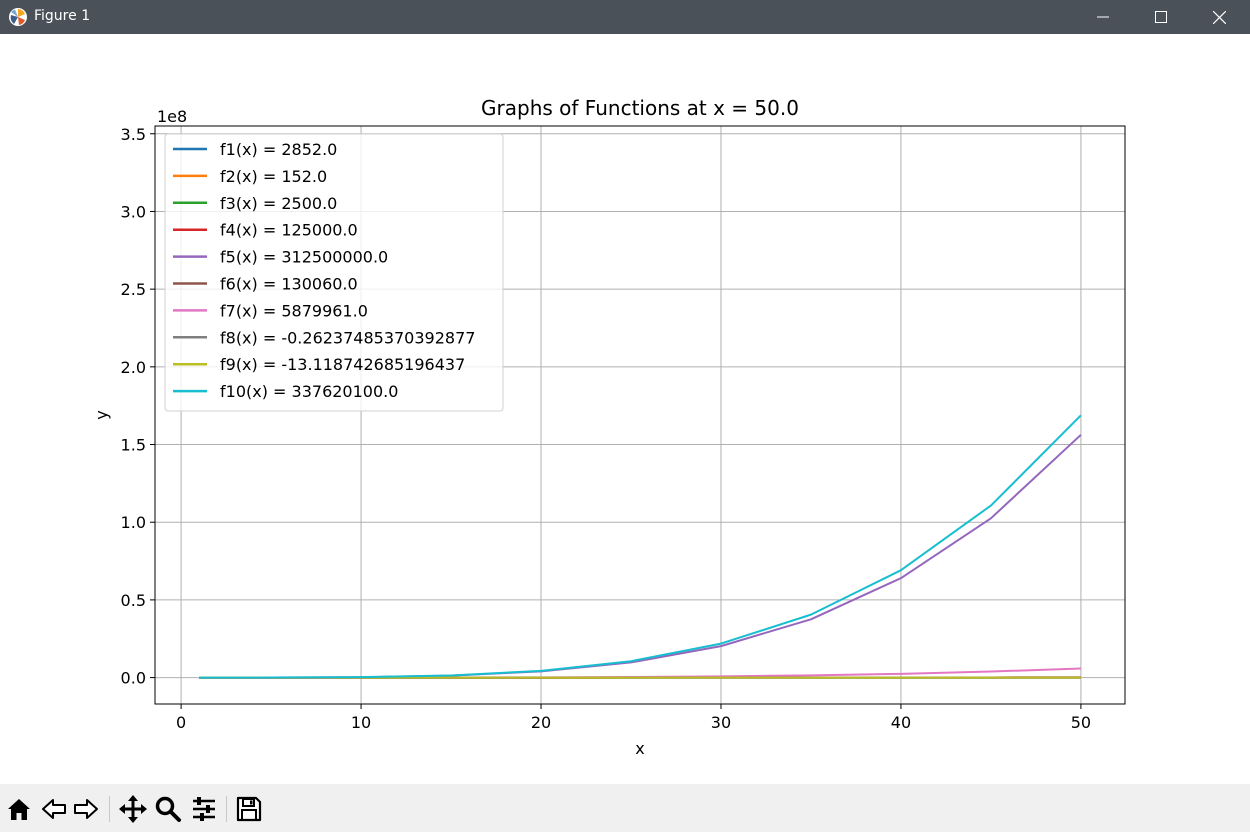  What do you see at coordinates (640, 673) in the screenshot?
I see `series-line-f7` at bounding box center [640, 673].